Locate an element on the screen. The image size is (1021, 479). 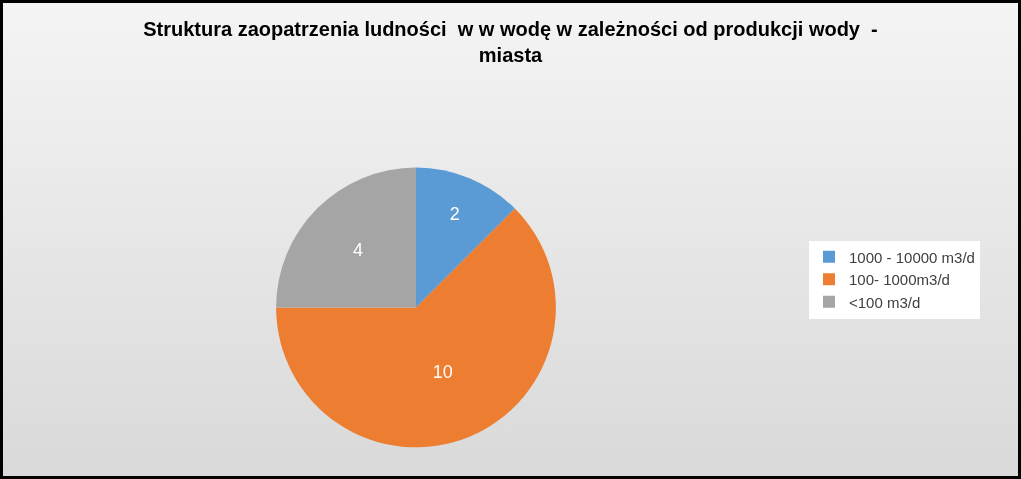
legend-label: 1000 - 10000 m3/d is located at coordinates (912, 257).